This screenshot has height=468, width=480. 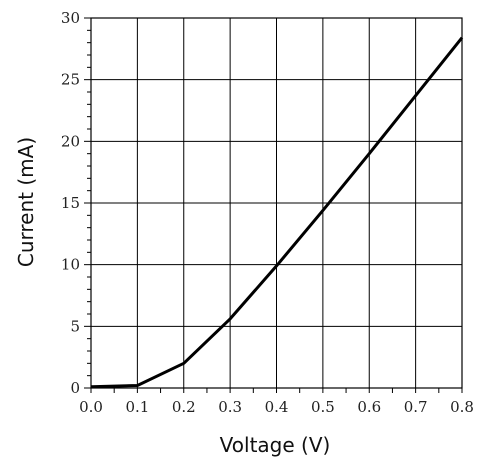 I want to click on x-tick-label: 0.3, so click(x=230, y=407).